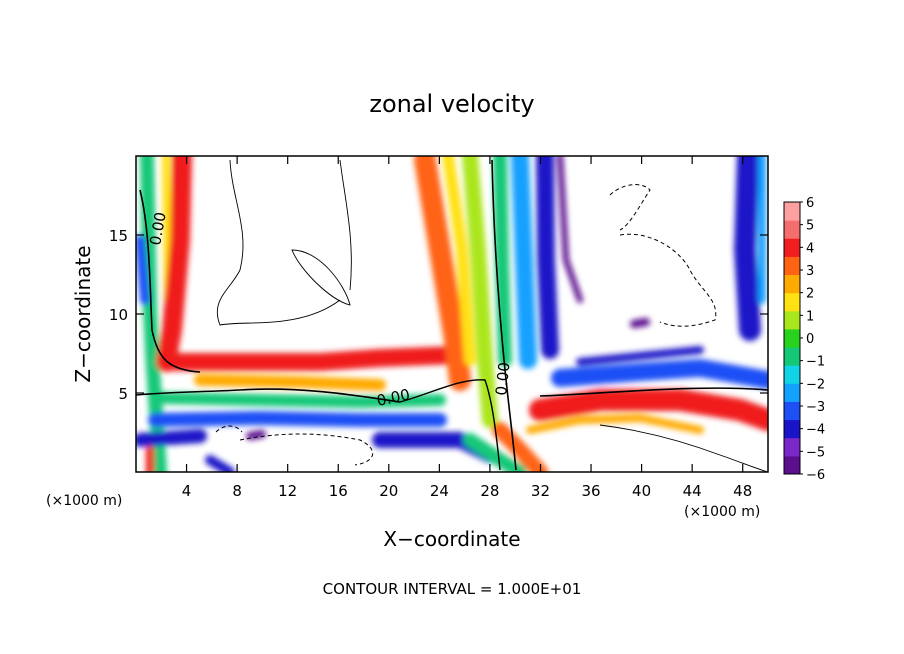 Image resolution: width=904 pixels, height=654 pixels. Describe the element at coordinates (810, 316) in the screenshot. I see `colorbar-label: 1` at that location.